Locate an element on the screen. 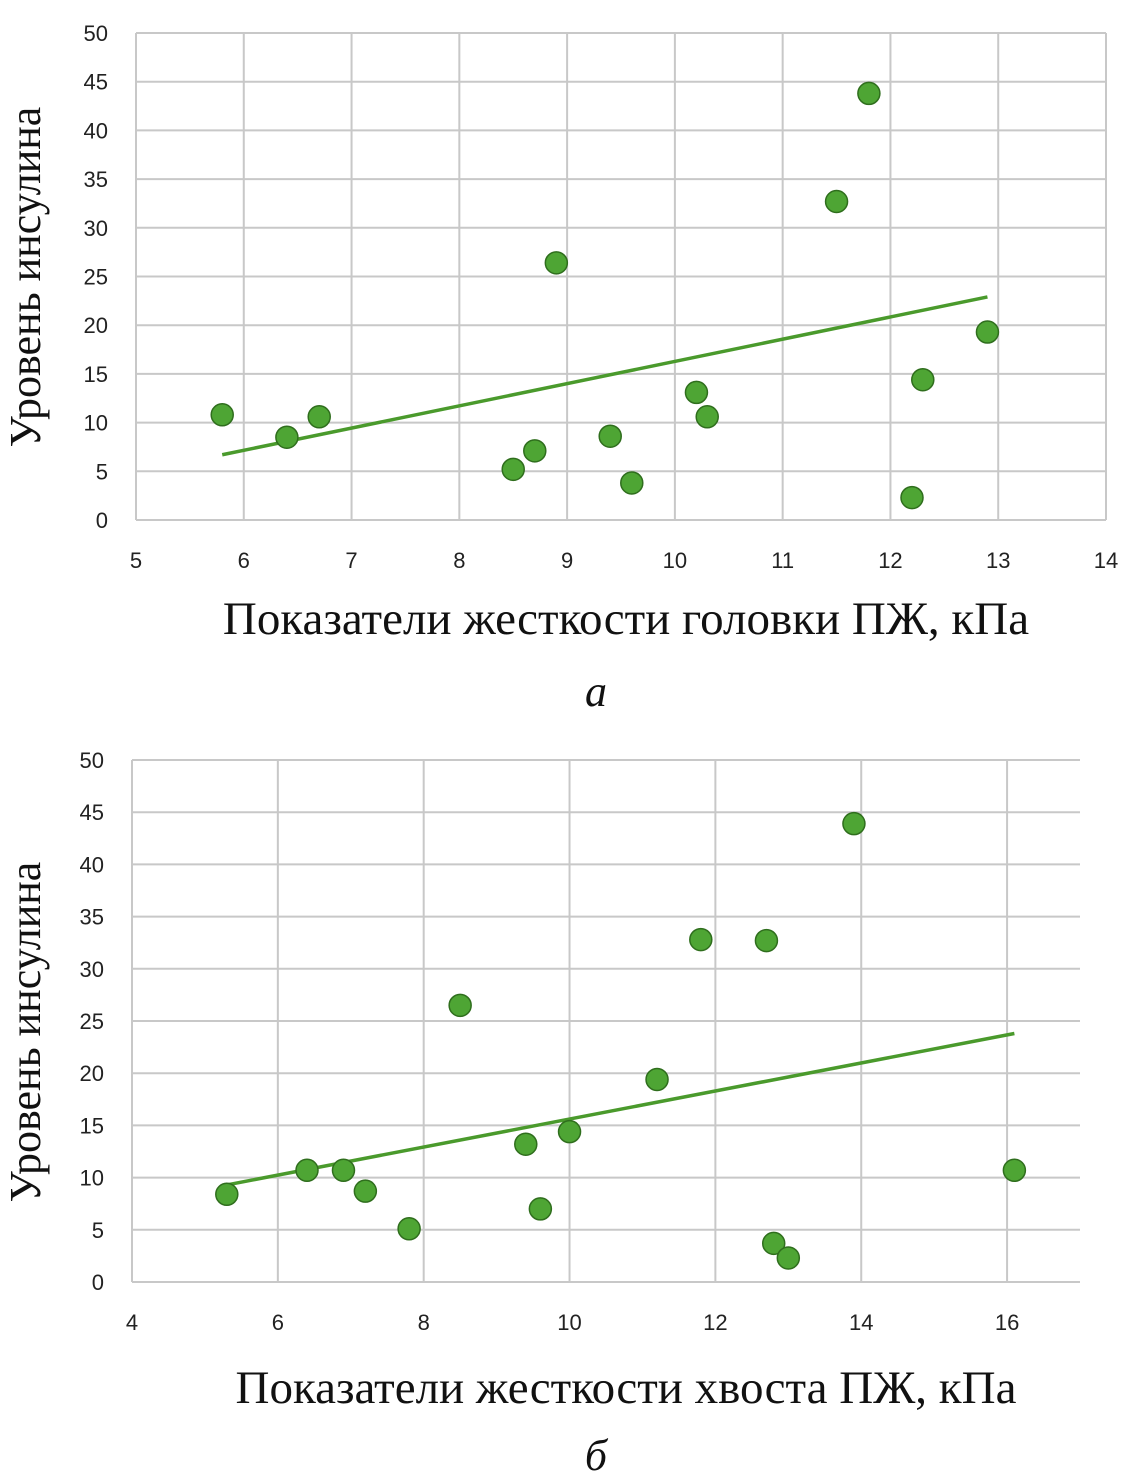  panel-label: a is located at coordinates (596, 691).